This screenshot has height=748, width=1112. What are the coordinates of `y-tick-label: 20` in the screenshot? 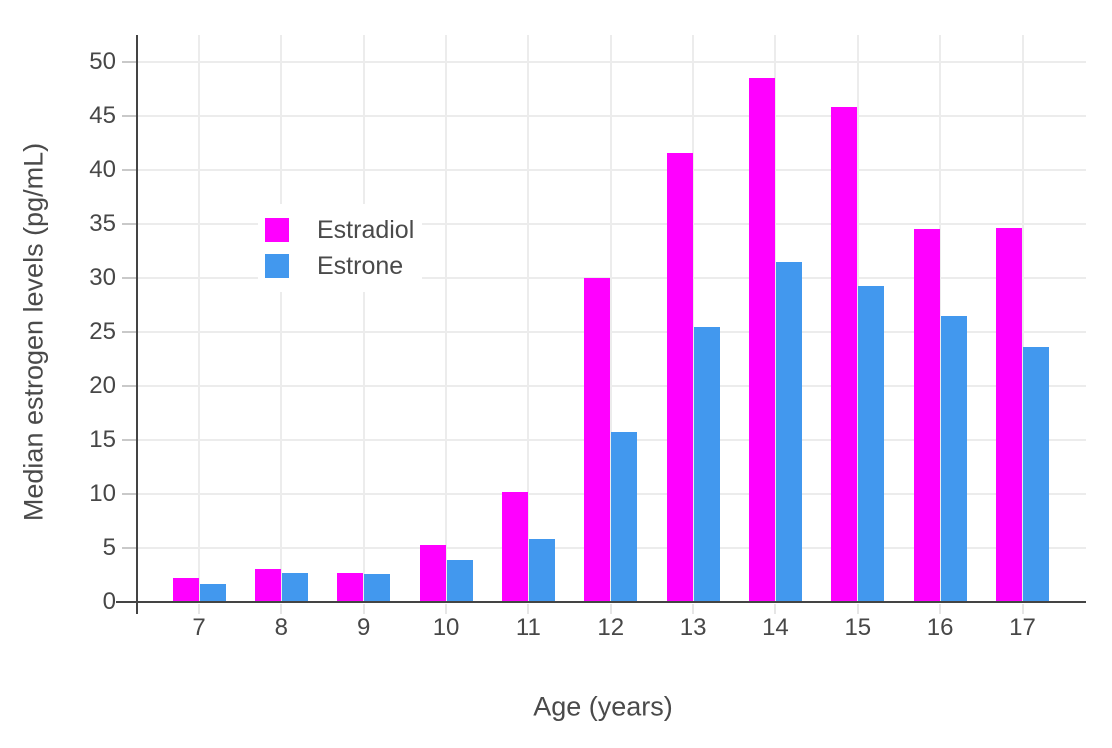 It's located at (102, 385).